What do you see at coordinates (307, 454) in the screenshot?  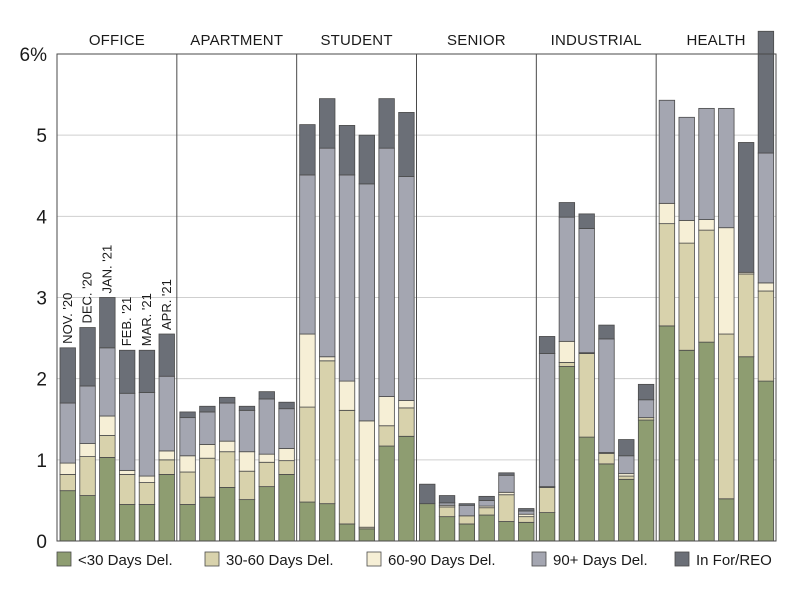 I see `bar-segment-student-0-s1` at bounding box center [307, 454].